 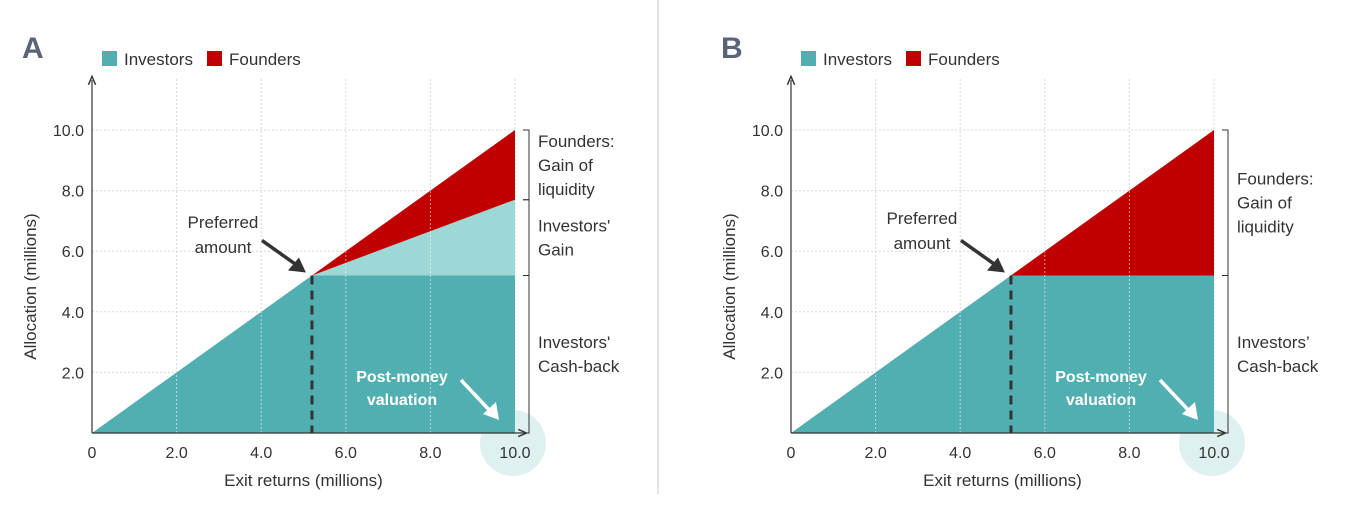 I want to click on panel-letter: A, so click(x=33, y=48).